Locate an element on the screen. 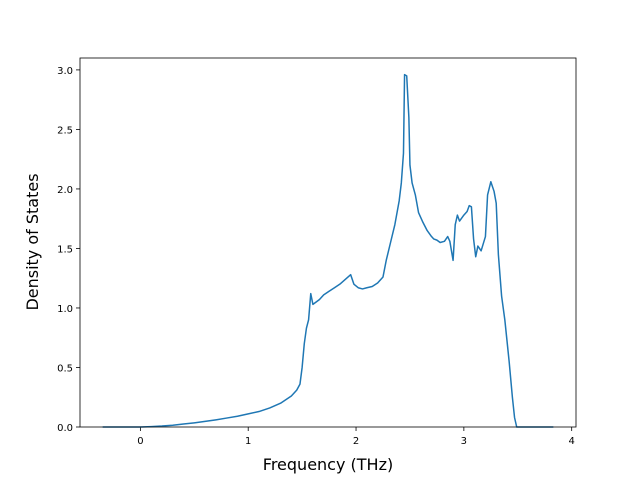  x-axis-label: Frequency (THz) is located at coordinates (328, 464).